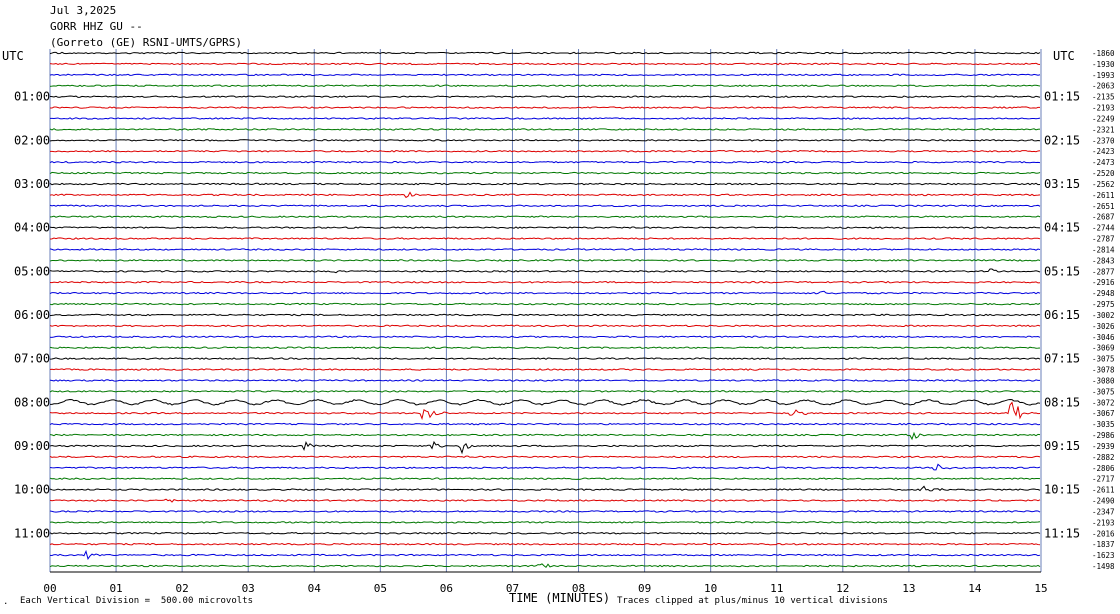  What do you see at coordinates (776, 588) in the screenshot?
I see `x-tick-label: 11` at bounding box center [776, 588].